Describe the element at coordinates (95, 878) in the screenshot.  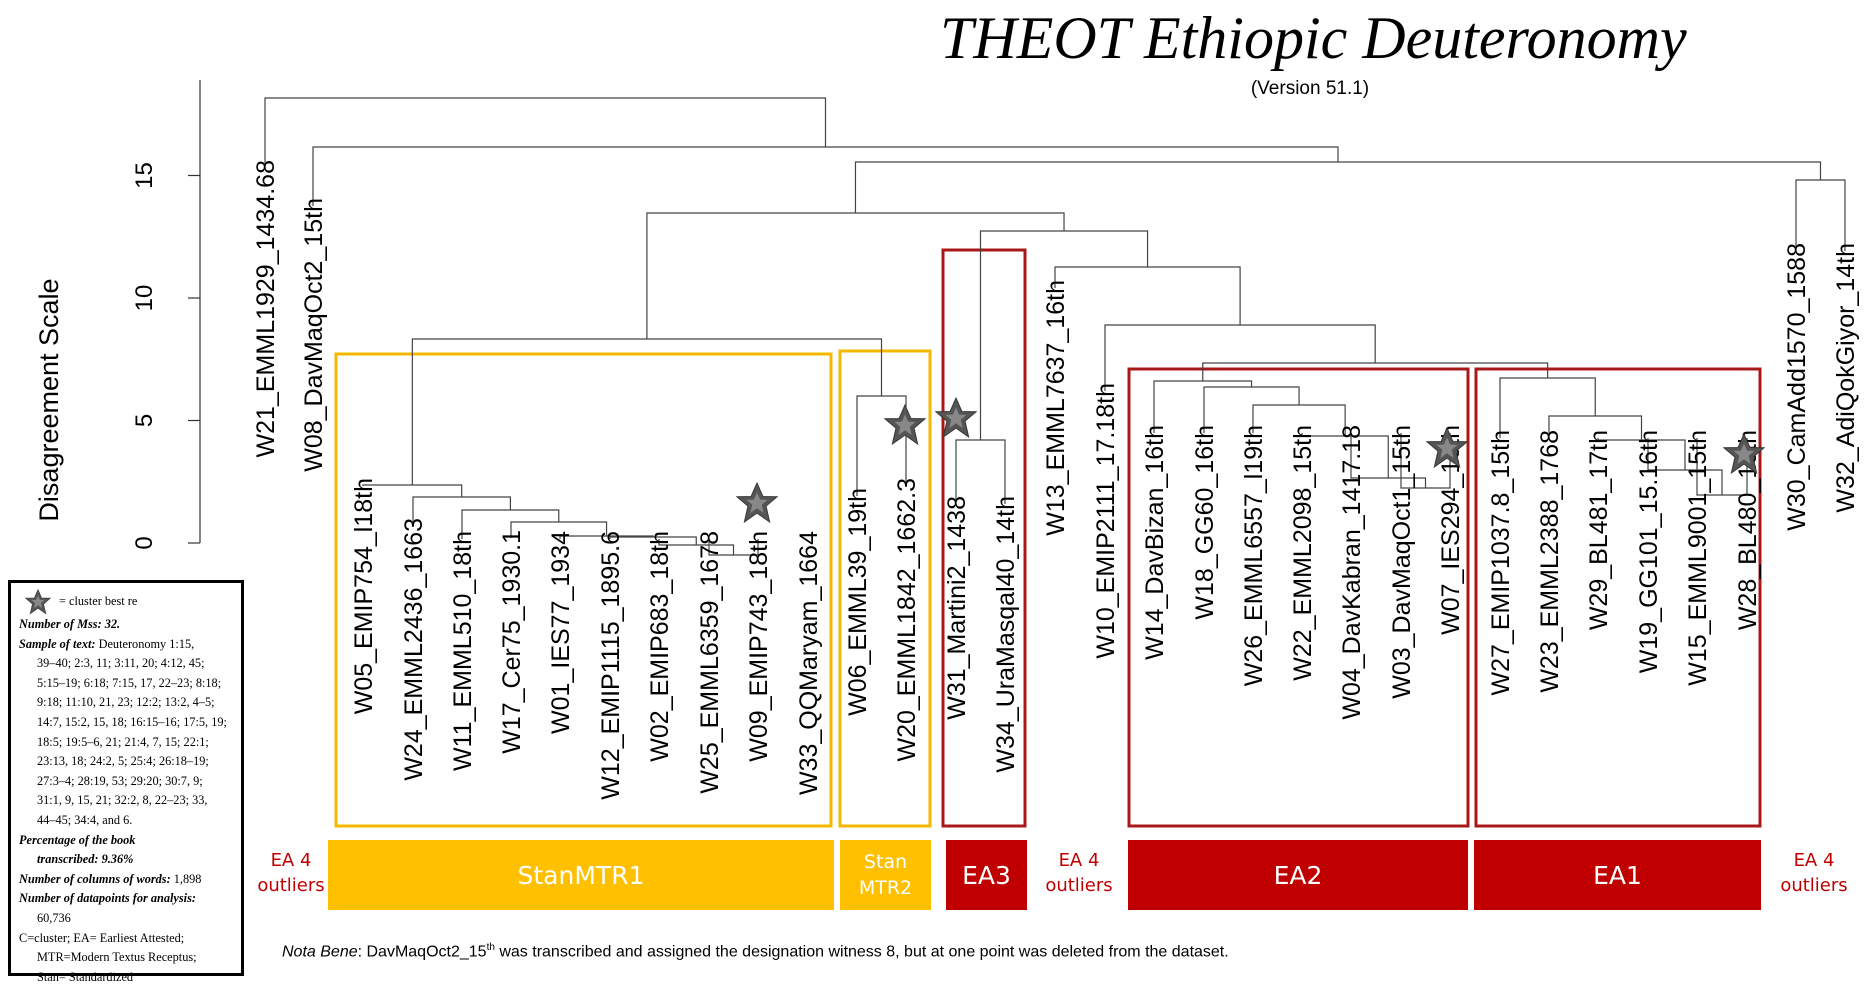
I see `cols-label: Number of columns of words:` at that location.